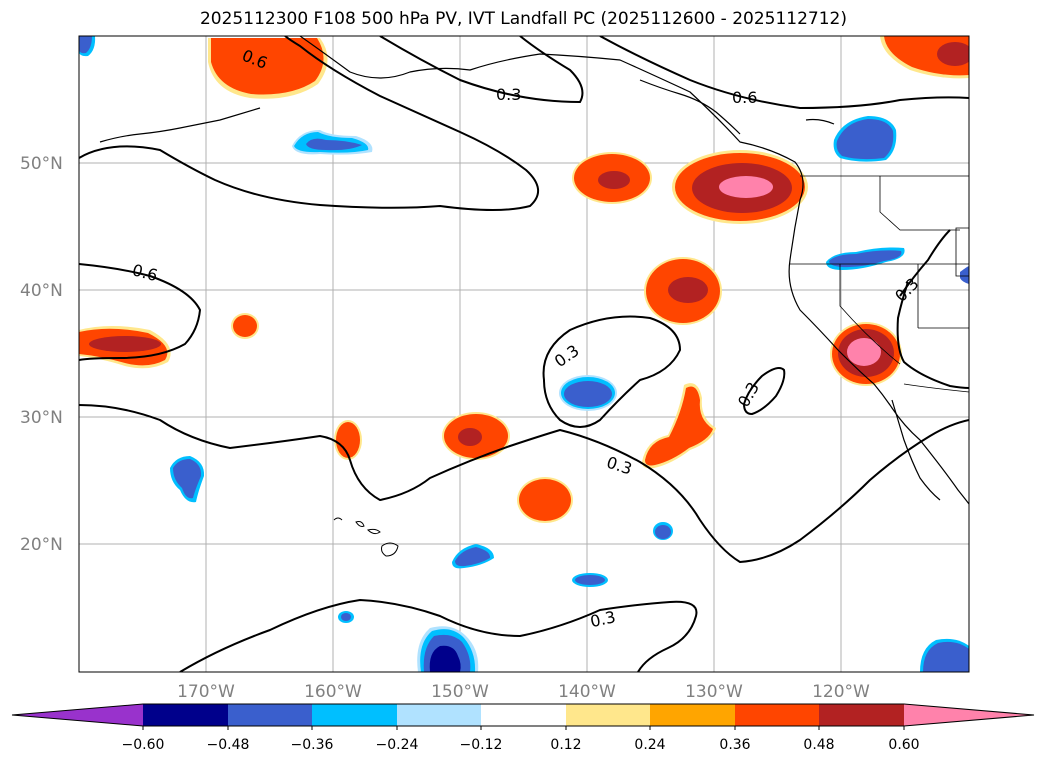 The width and height of the screenshot is (1047, 765). Describe the element at coordinates (649, 745) in the screenshot. I see `colorbar-tick-label: 0.24` at that location.